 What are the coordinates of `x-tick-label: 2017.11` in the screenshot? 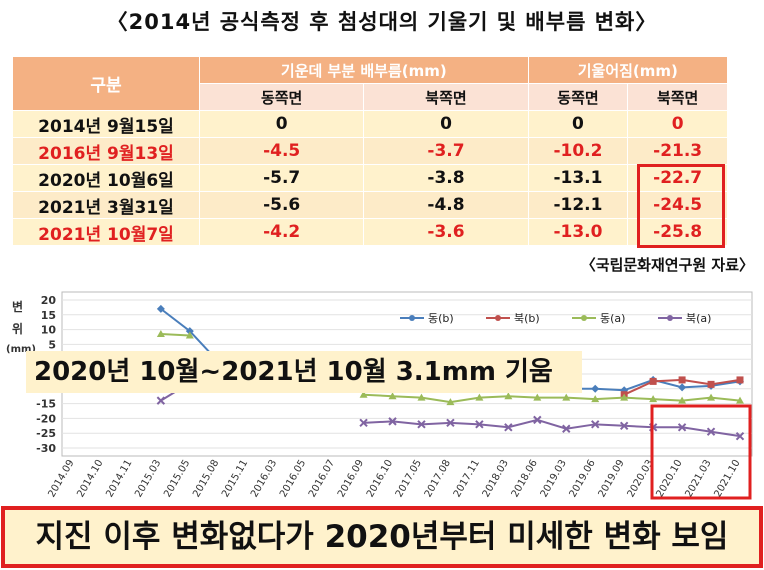 It's located at (467, 478).